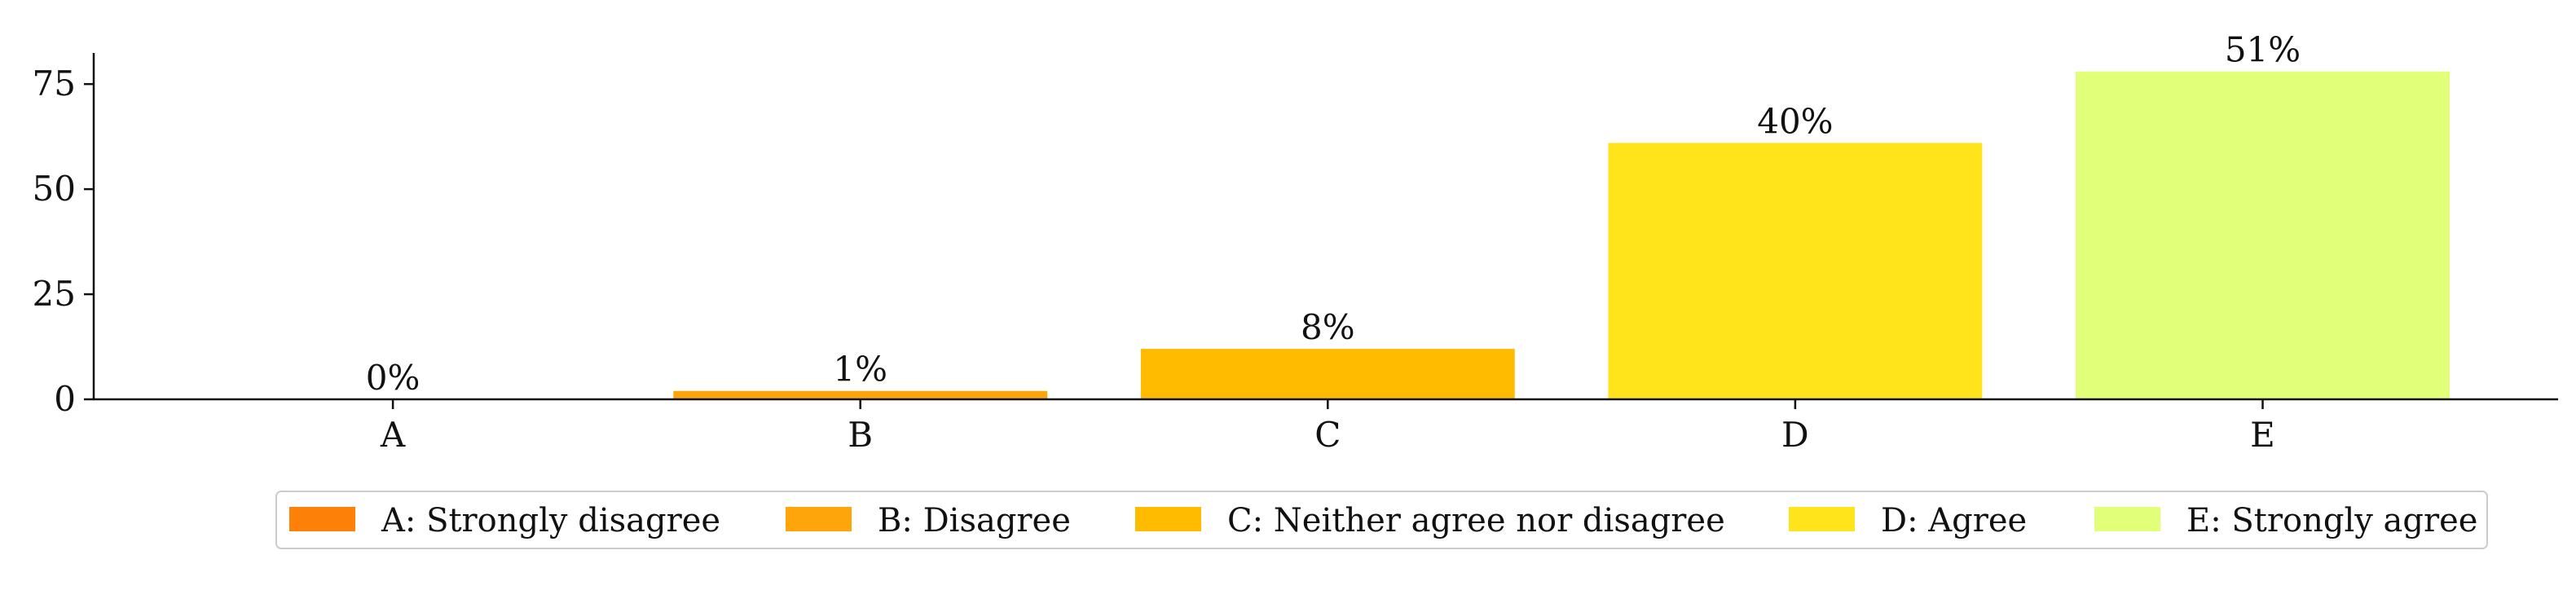 This screenshot has width=2576, height=590. I want to click on x-tick-label: B, so click(860, 435).